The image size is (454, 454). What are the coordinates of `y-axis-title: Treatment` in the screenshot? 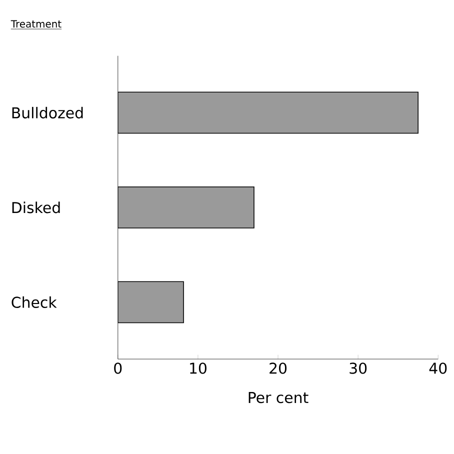 It's located at (36, 24).